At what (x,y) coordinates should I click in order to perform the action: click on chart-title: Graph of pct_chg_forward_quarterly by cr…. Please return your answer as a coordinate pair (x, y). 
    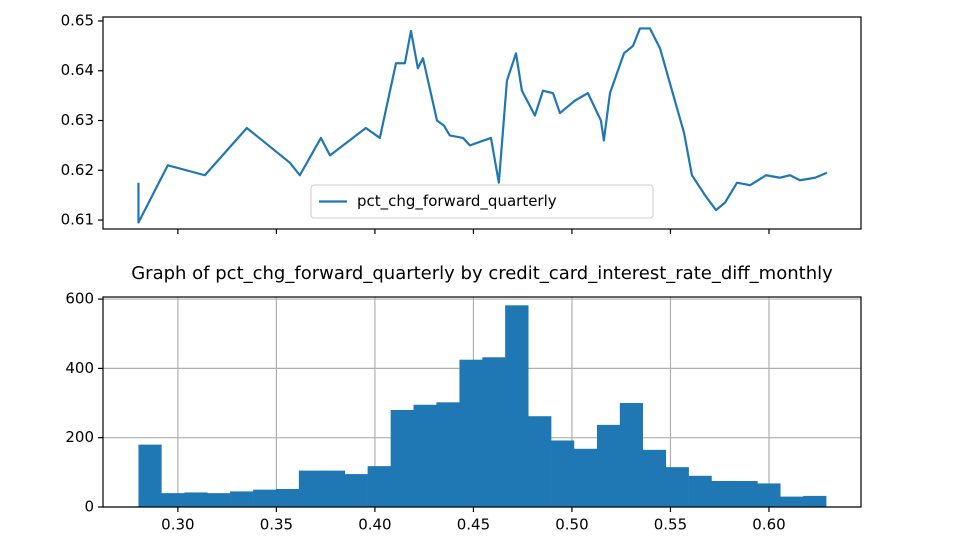
    Looking at the image, I should click on (482, 273).